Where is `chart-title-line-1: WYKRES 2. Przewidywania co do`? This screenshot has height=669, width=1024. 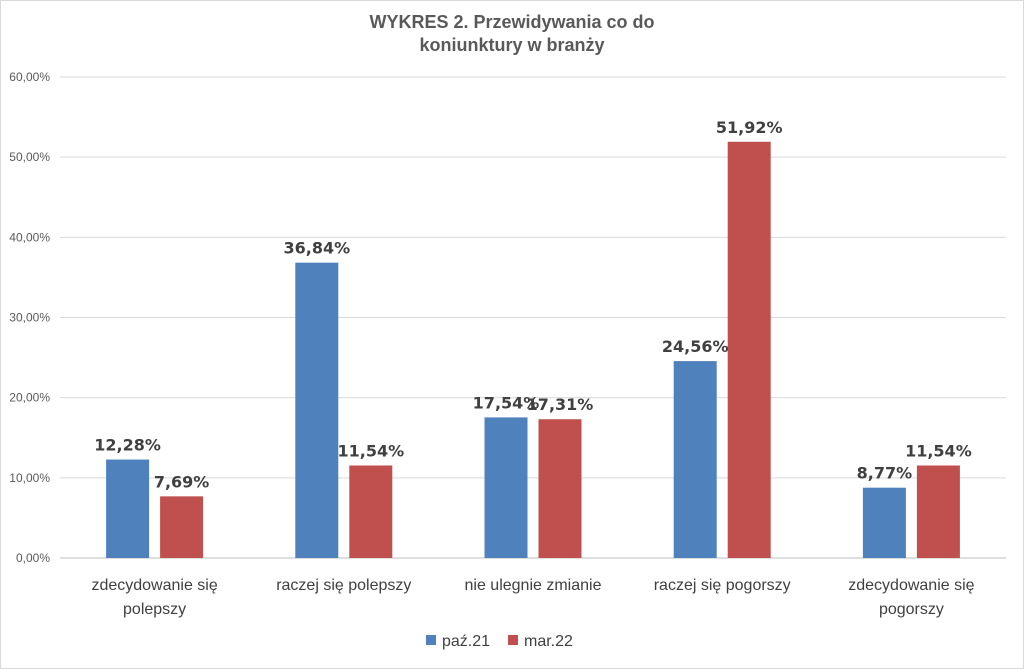
chart-title-line-1: WYKRES 2. Przewidywania co do is located at coordinates (511, 22).